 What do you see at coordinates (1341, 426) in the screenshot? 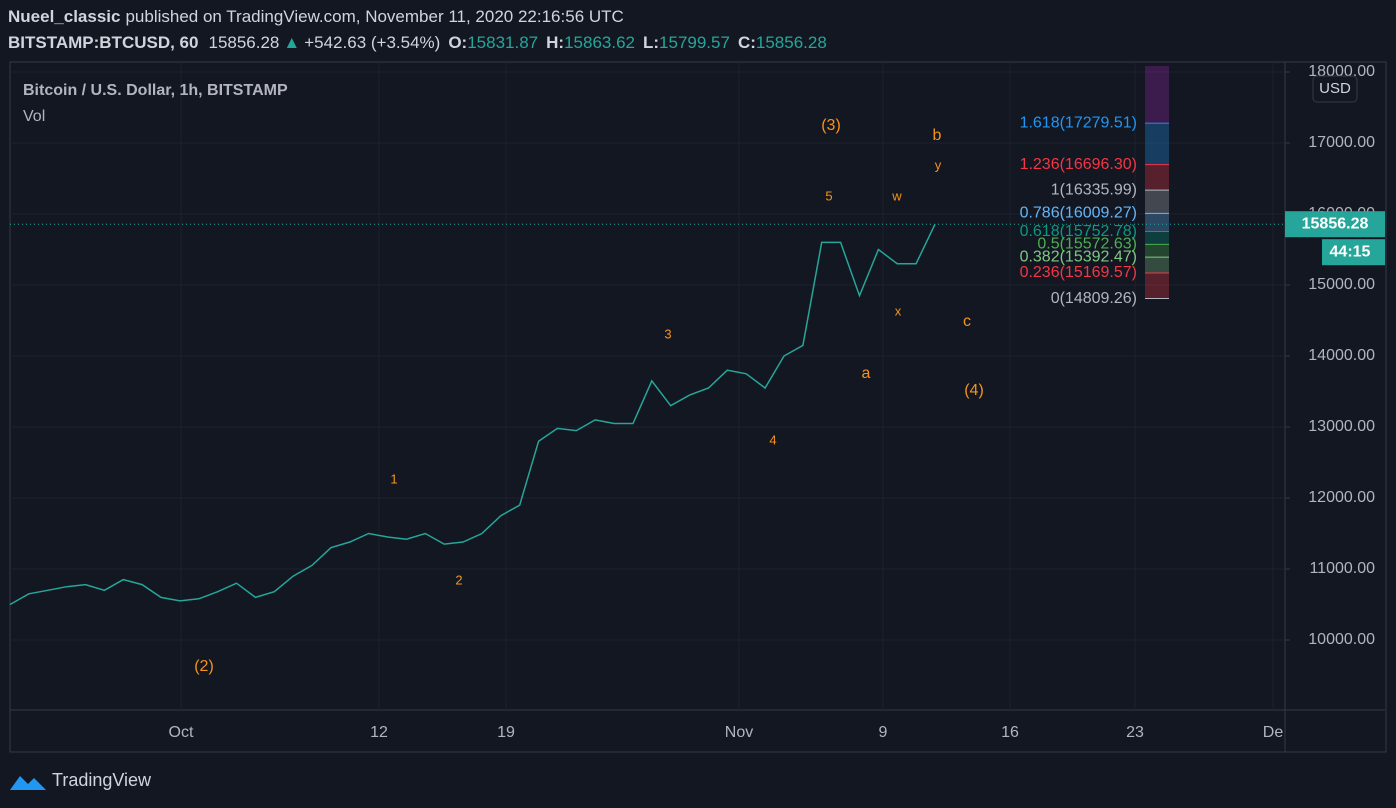
I see `y-tick-label: 13000.00` at bounding box center [1341, 426].